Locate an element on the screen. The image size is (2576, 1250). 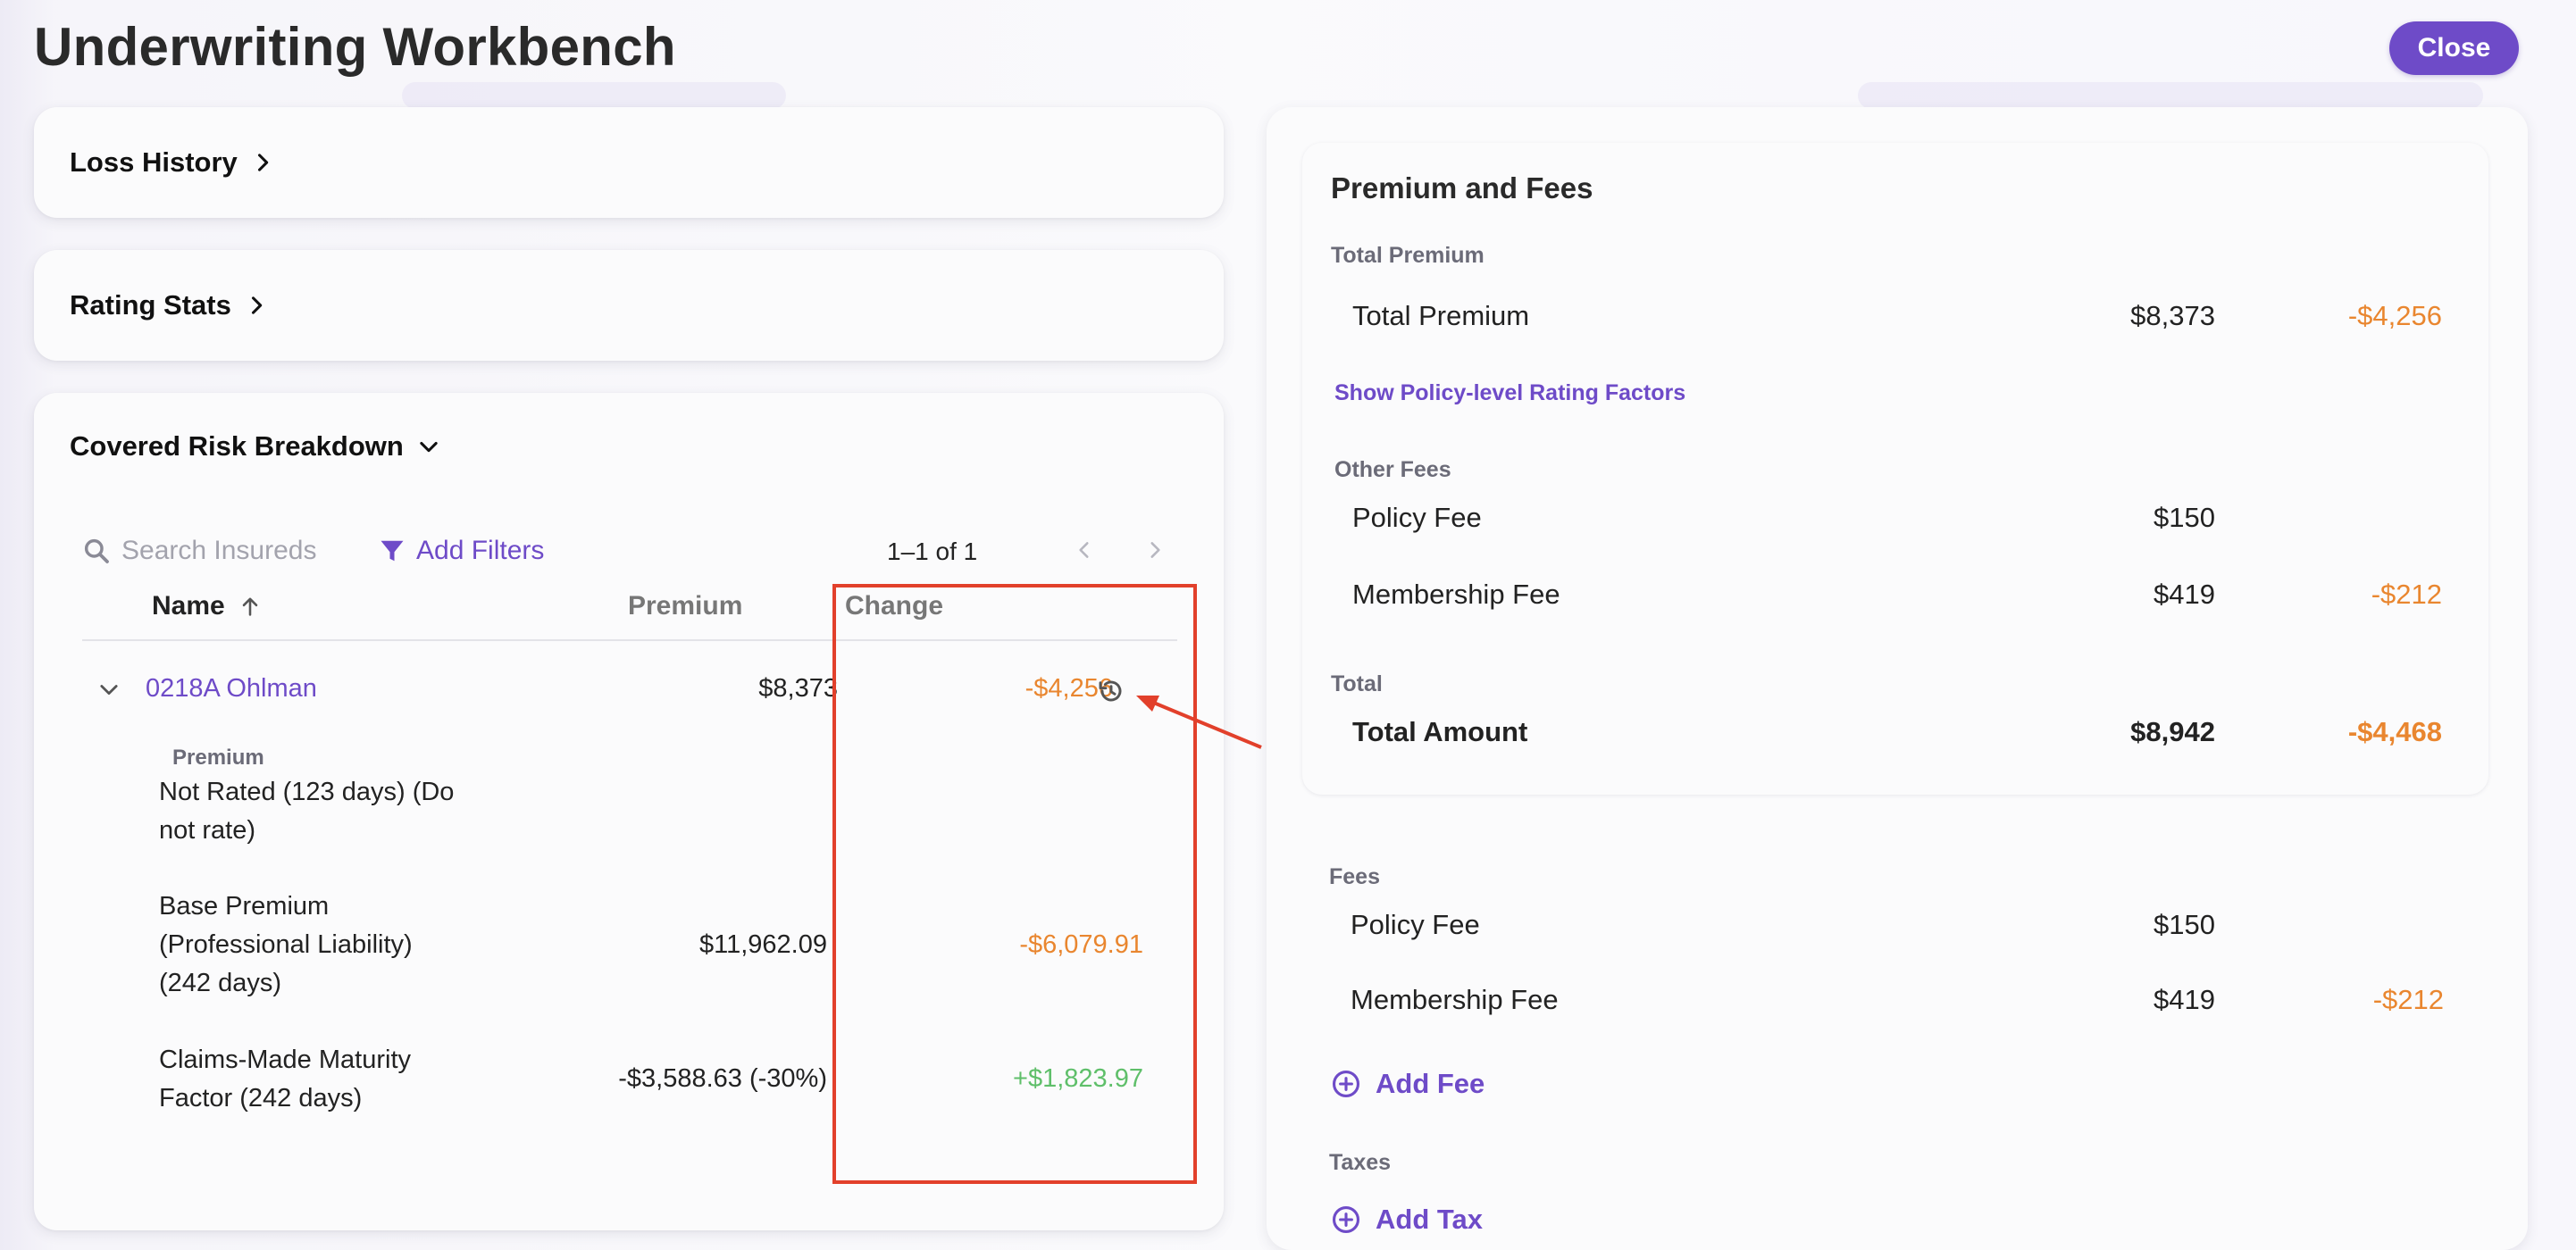
detail-name-line: Factor (242 days) is located at coordinates (261, 1098).